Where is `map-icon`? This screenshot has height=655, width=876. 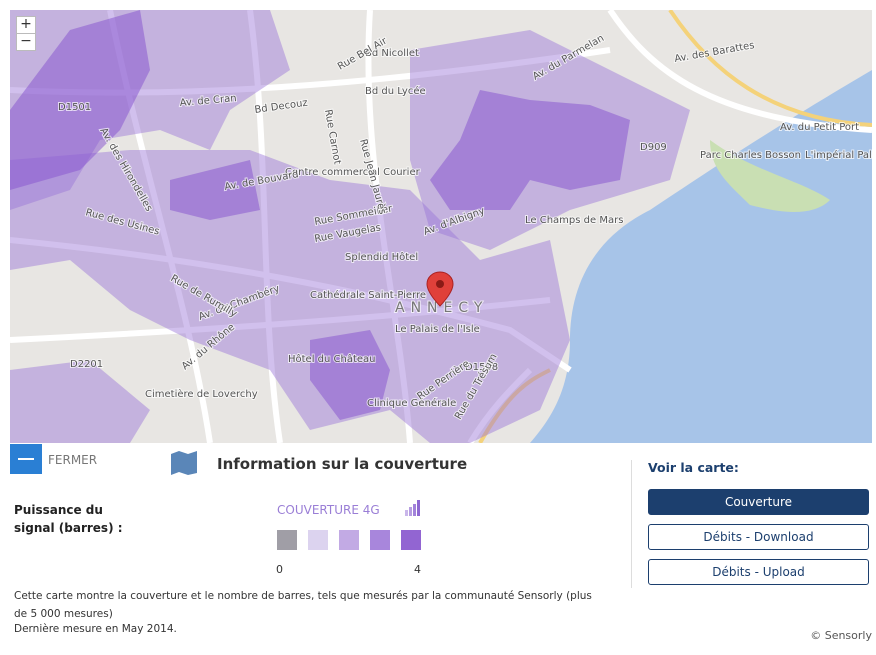 map-icon is located at coordinates (184, 463).